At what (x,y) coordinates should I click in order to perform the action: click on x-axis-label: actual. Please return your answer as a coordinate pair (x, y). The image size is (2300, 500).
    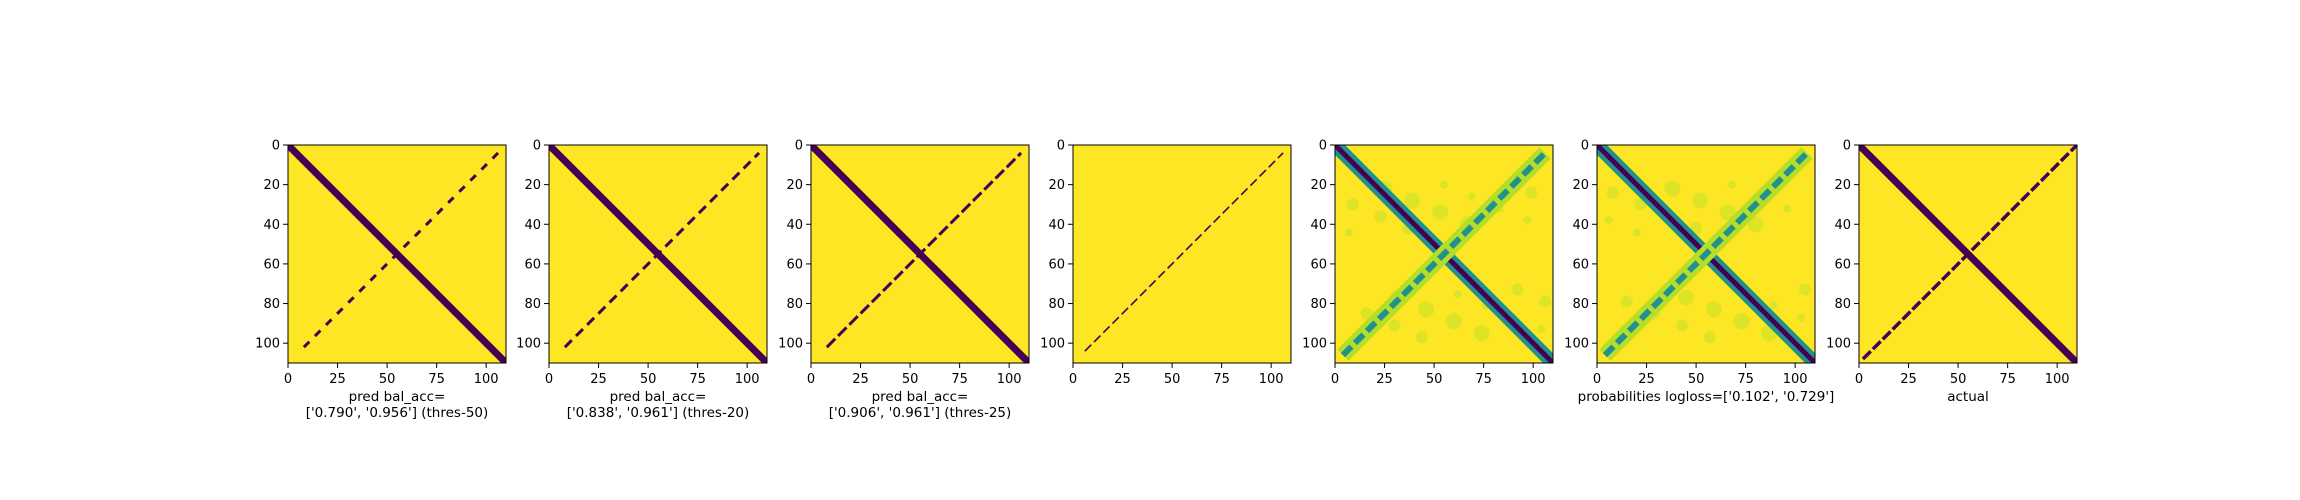
    Looking at the image, I should click on (1968, 397).